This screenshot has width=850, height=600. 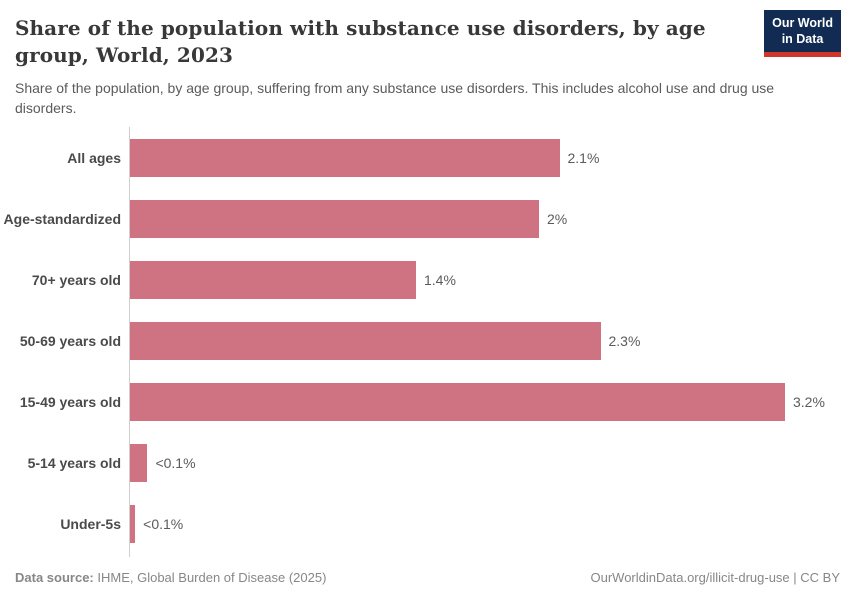 I want to click on chart-row: Age-standardized 2%, so click(x=425, y=218).